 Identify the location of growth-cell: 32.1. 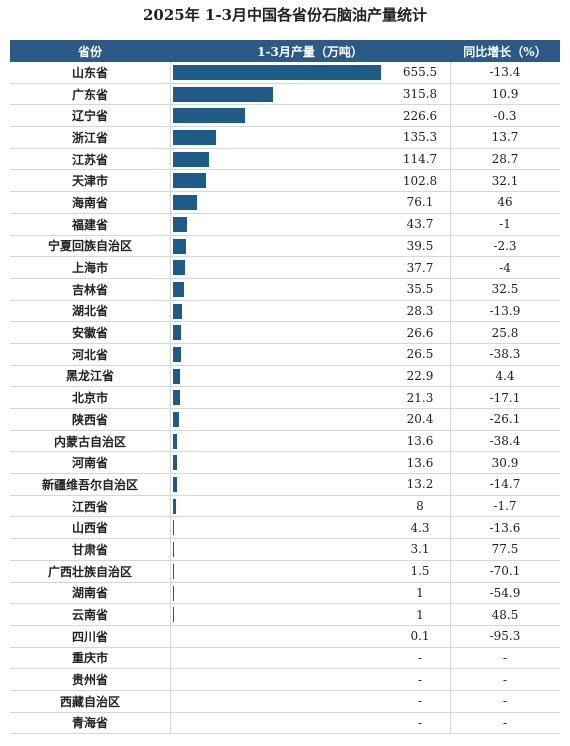
(505, 180).